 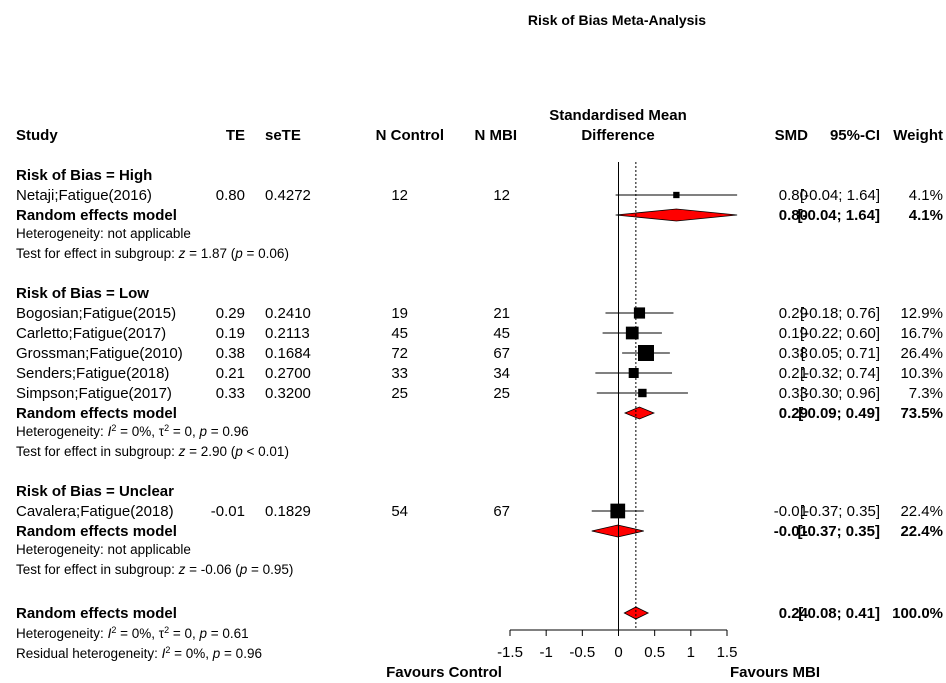 What do you see at coordinates (94, 393) in the screenshot?
I see `study-name: Simpson;Fatigue(2017)` at bounding box center [94, 393].